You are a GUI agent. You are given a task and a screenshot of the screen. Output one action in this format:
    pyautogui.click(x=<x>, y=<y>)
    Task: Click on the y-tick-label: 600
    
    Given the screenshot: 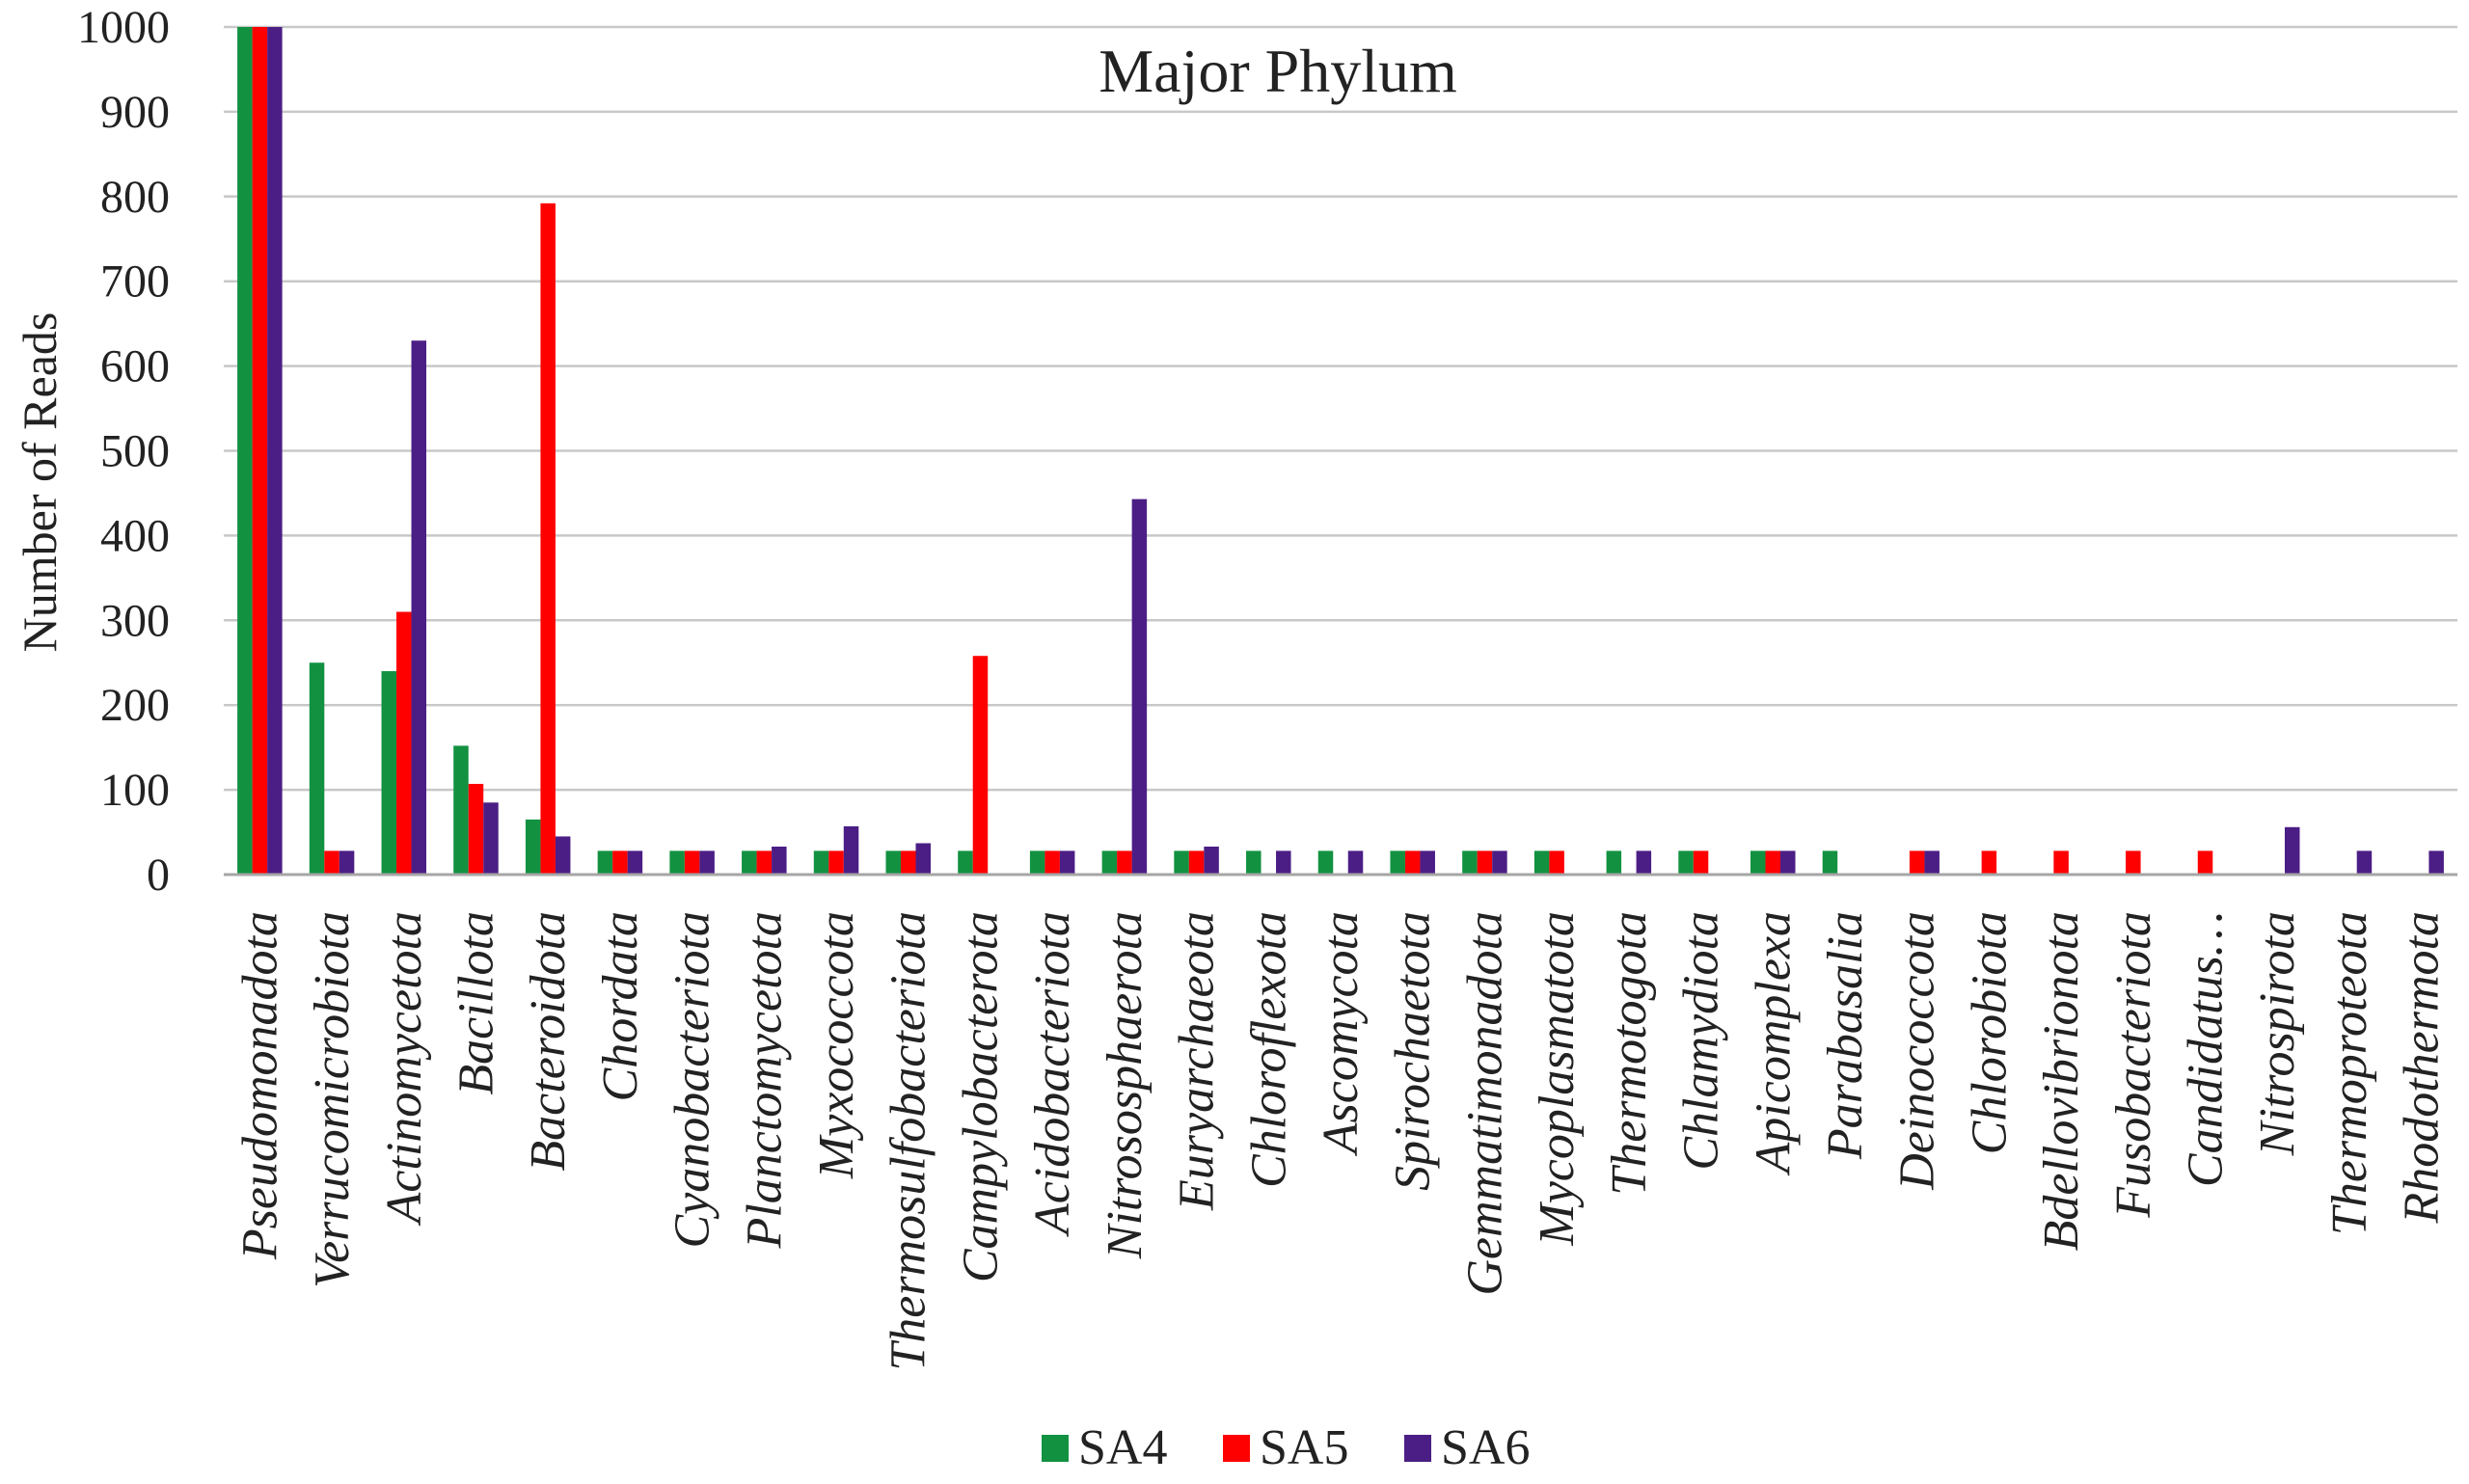 What is the action you would take?
    pyautogui.click(x=135, y=366)
    